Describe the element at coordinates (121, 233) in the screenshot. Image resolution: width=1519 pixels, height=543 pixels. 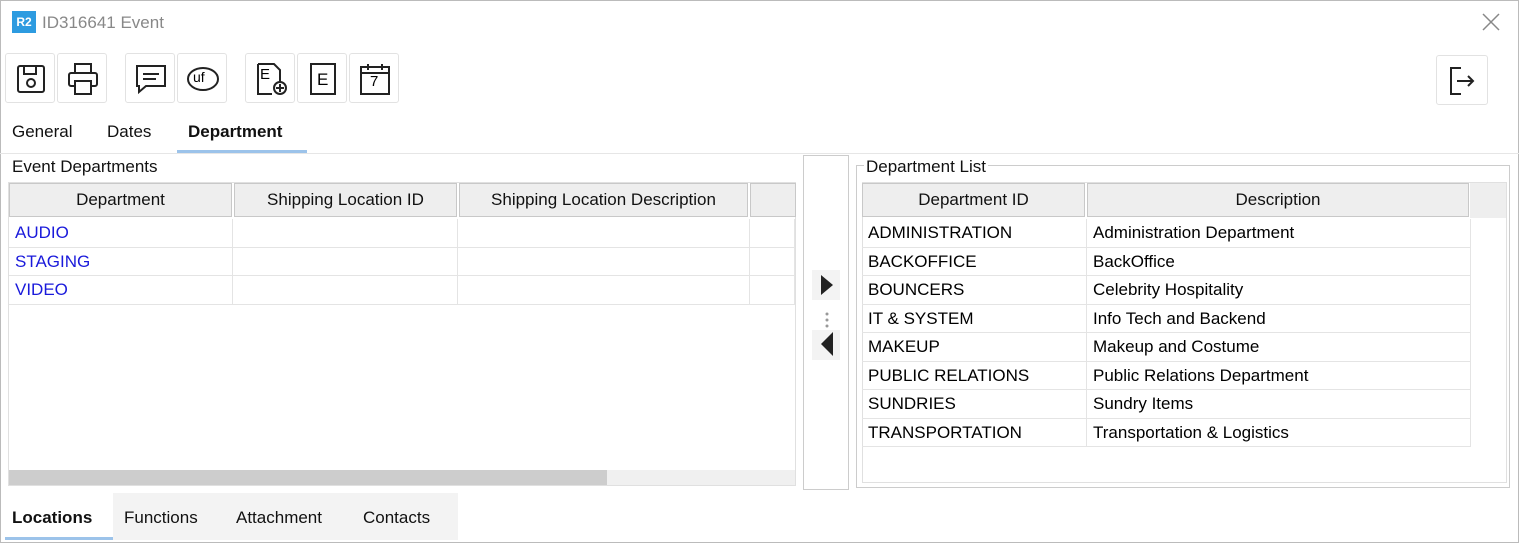
I see `department-cell: AUDIO` at that location.